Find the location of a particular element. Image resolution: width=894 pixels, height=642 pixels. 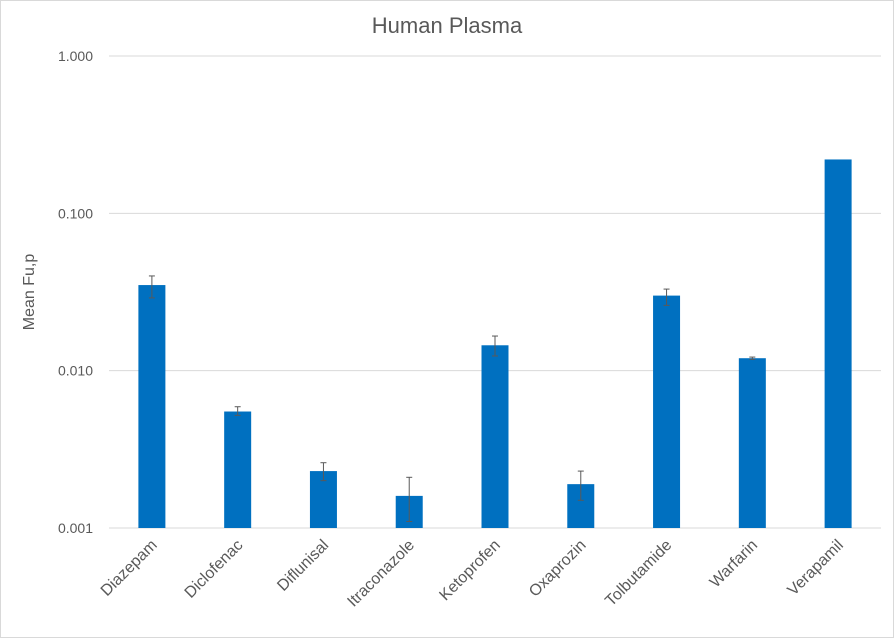

chart-title: Human Plasma is located at coordinates (447, 25).